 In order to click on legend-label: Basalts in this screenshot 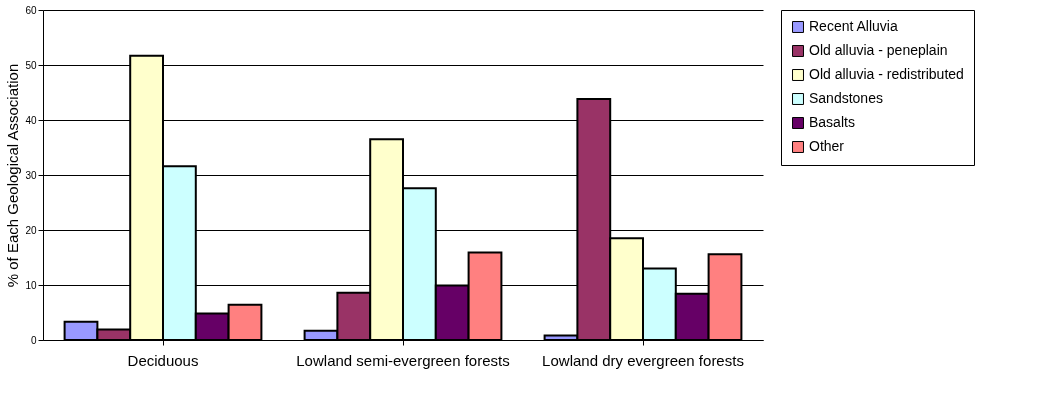, I will do `click(832, 122)`.